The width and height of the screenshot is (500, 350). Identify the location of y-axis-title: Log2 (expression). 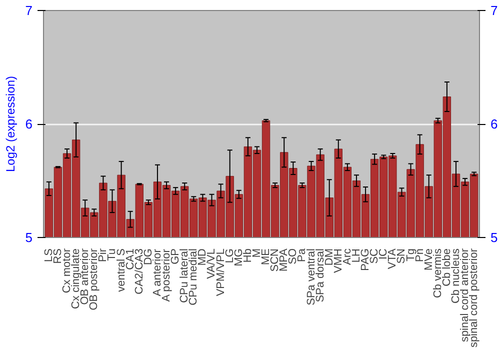
(10, 124).